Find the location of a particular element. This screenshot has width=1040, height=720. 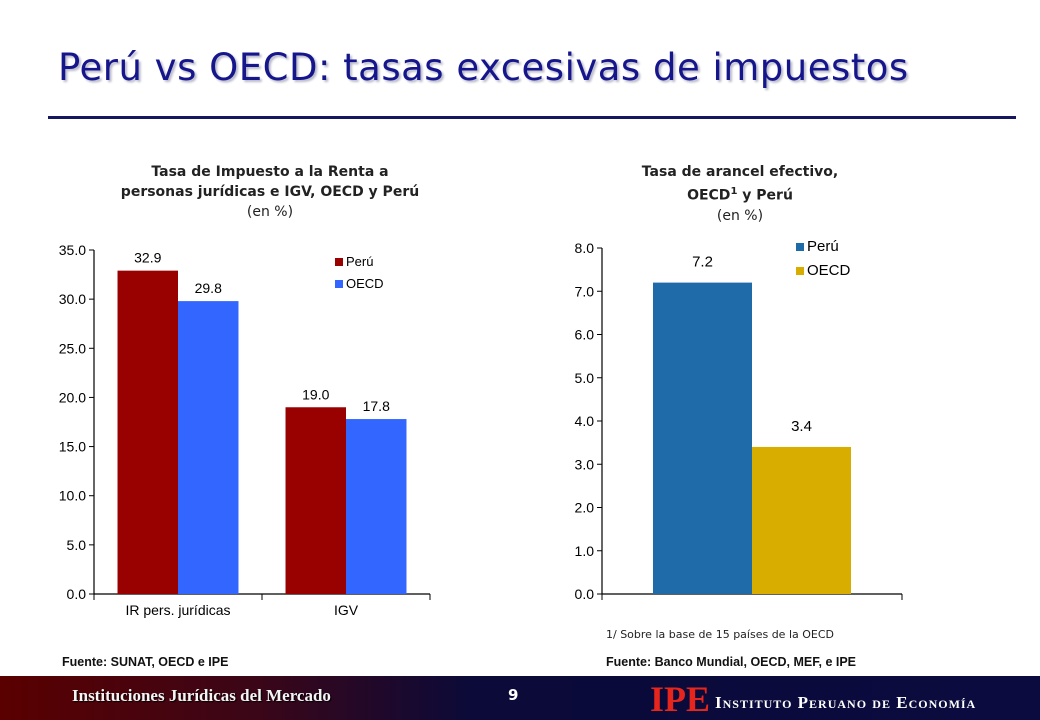

right-chart-subtitle: (en %) is located at coordinates (740, 215).